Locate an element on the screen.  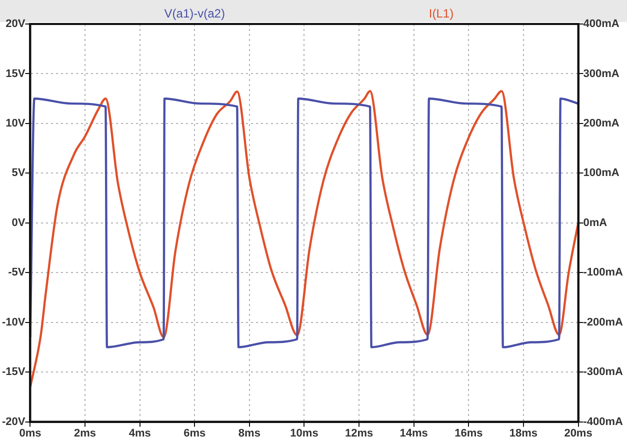
y-tick-label: -15V is located at coordinates (14, 372).